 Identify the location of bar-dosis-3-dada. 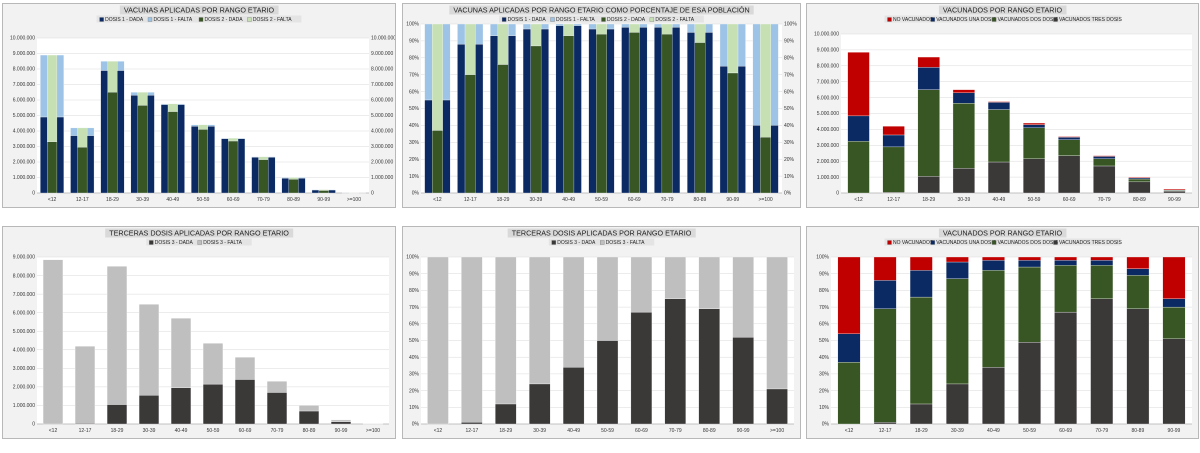
(540, 404).